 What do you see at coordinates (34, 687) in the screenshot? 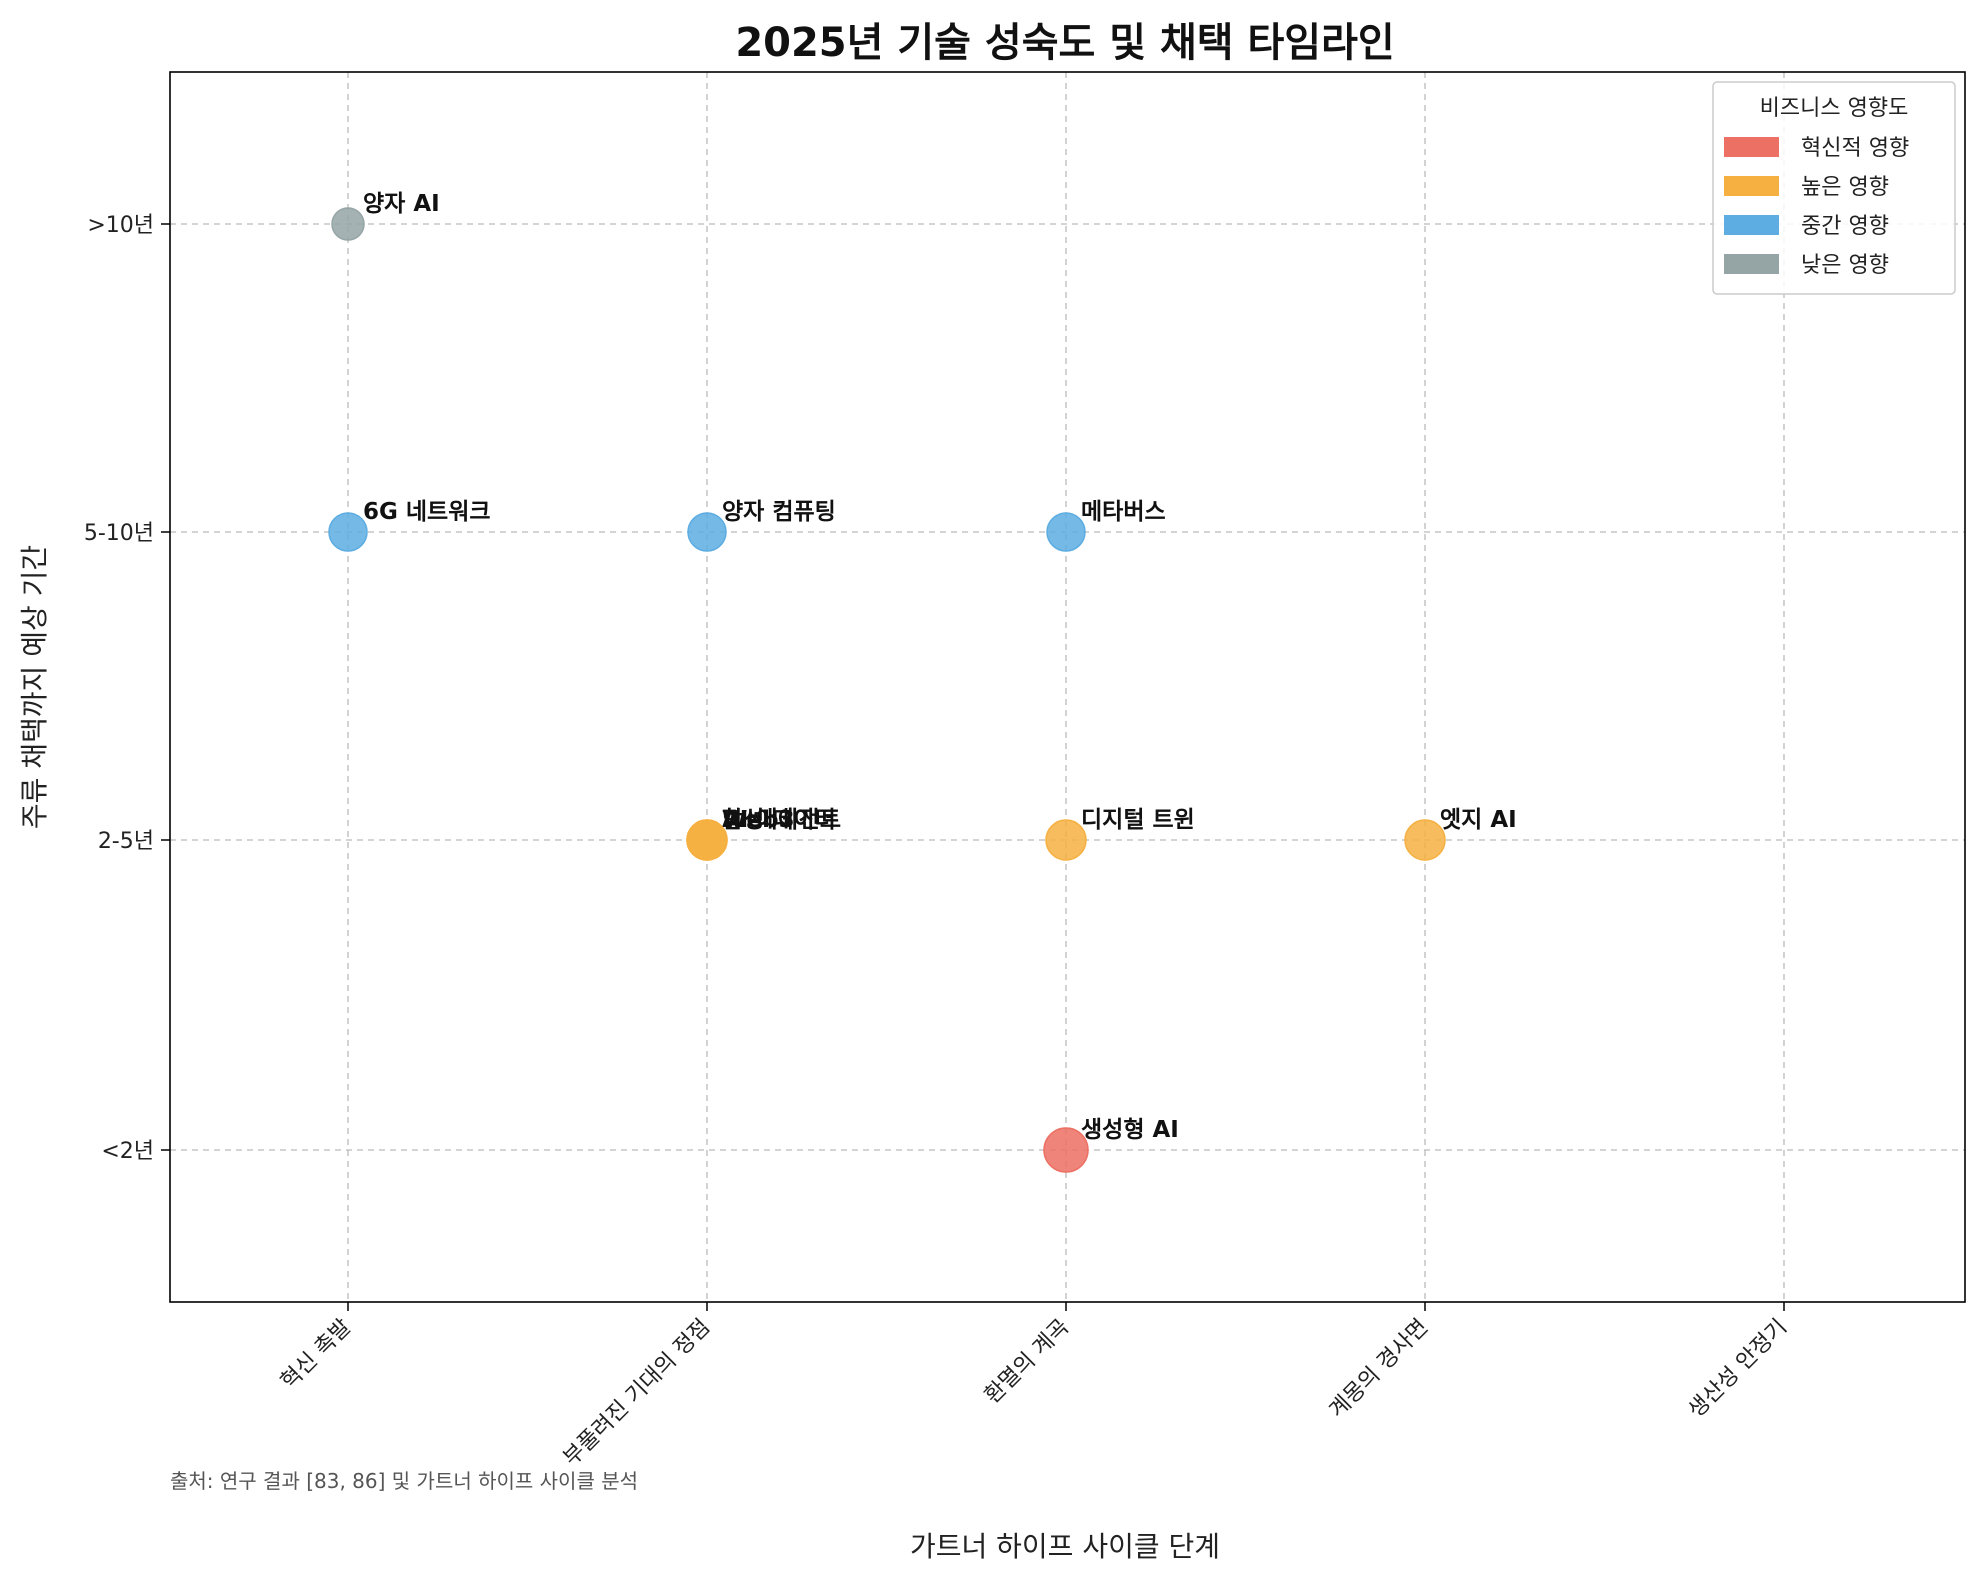
I see `y-axis-label: 주류 채택까지 예상 기간` at bounding box center [34, 687].